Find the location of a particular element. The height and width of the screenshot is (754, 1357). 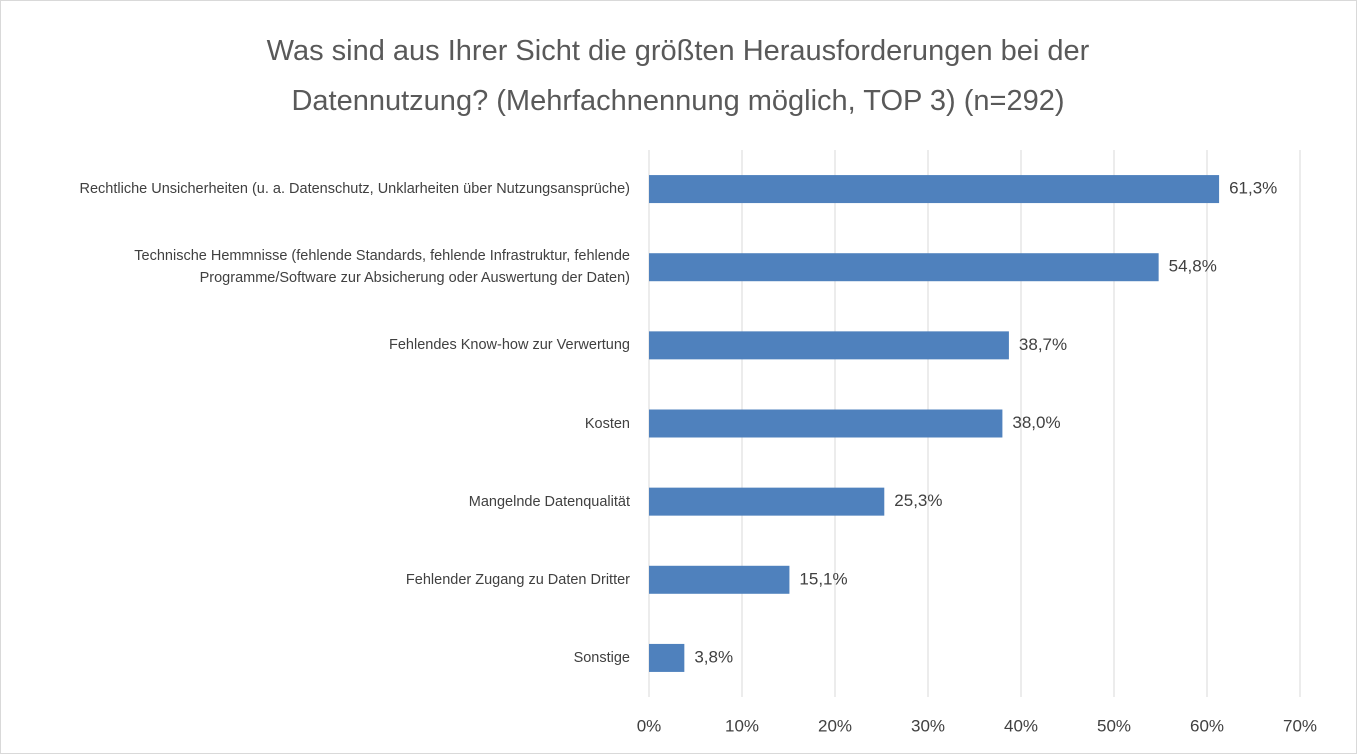

y-tick-label: Mangelnde Datenqualität is located at coordinates (549, 501).